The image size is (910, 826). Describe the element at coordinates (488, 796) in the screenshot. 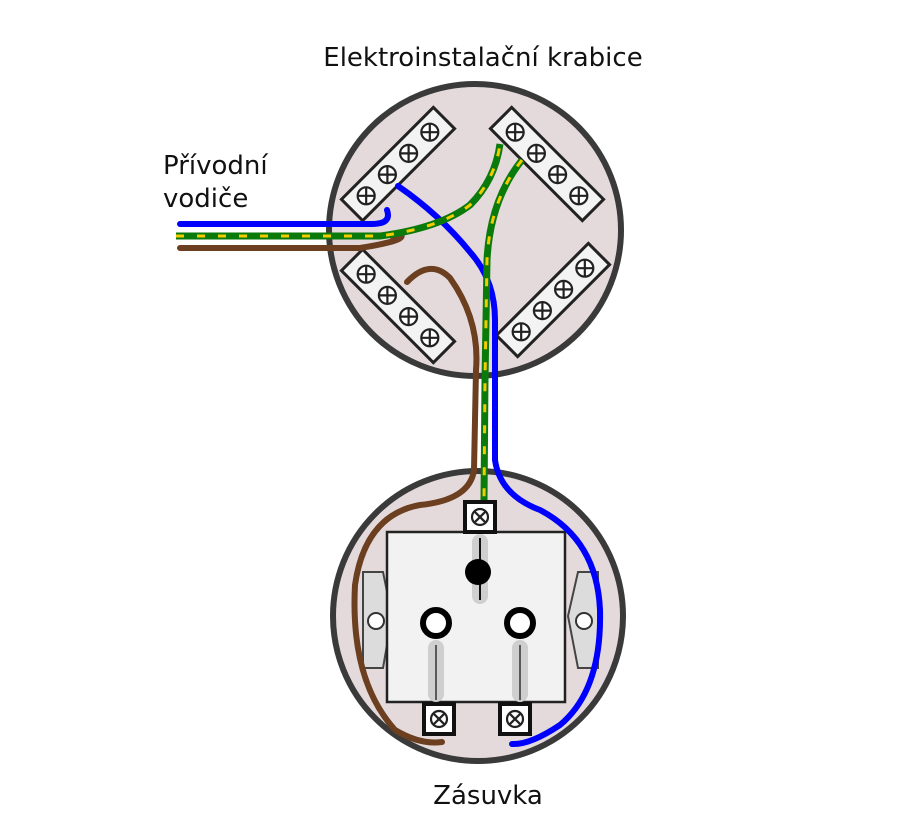

I see `socket-label: Zásuvka` at that location.